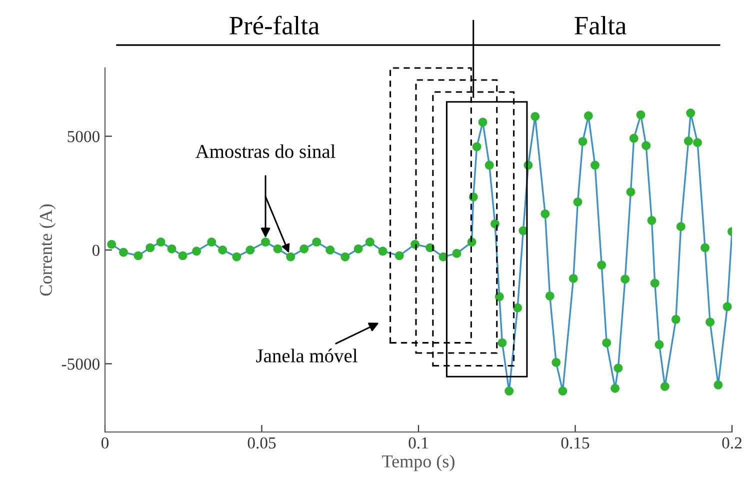 This screenshot has height=503, width=745. I want to click on x-tick-label: 0, so click(105, 443).